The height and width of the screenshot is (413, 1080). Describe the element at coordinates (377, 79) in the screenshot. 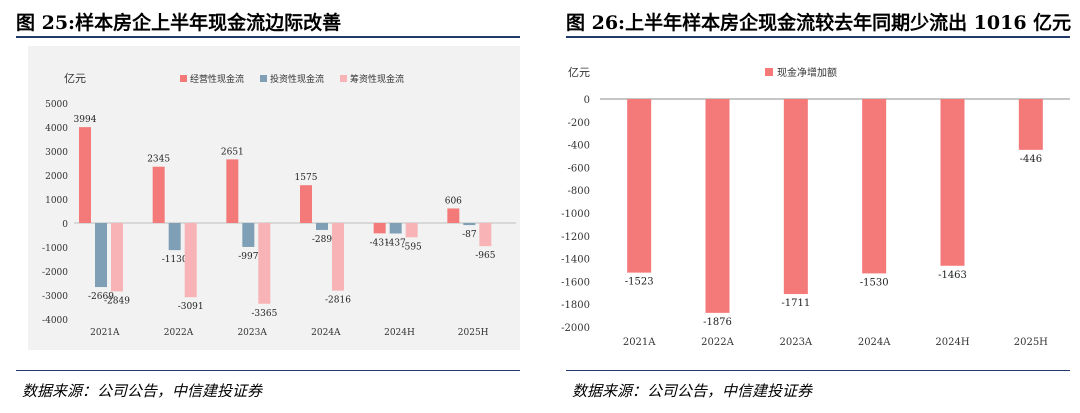

I see `legend-label-2: 筹资性现金流` at that location.